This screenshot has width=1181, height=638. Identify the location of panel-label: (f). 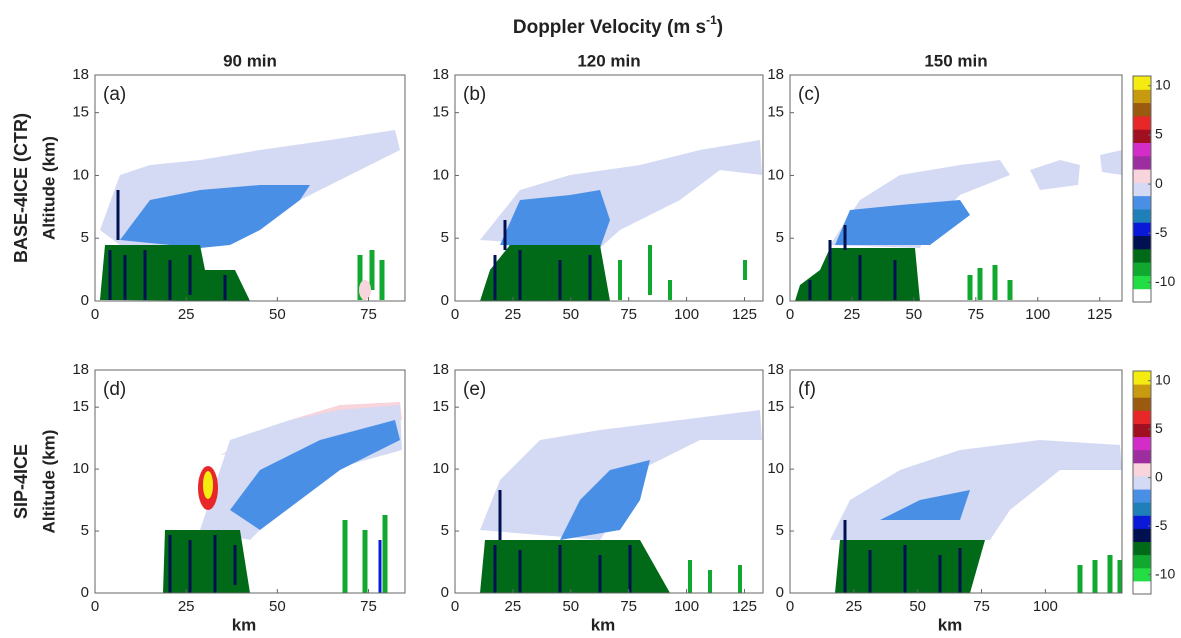
(807, 389).